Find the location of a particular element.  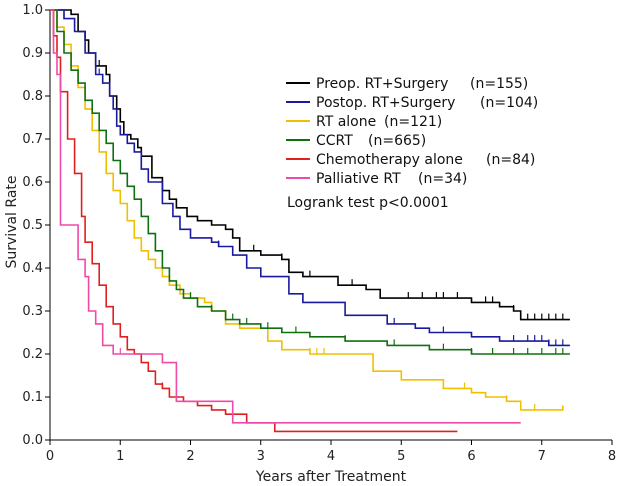

x-tick-label: 7 is located at coordinates (542, 456).